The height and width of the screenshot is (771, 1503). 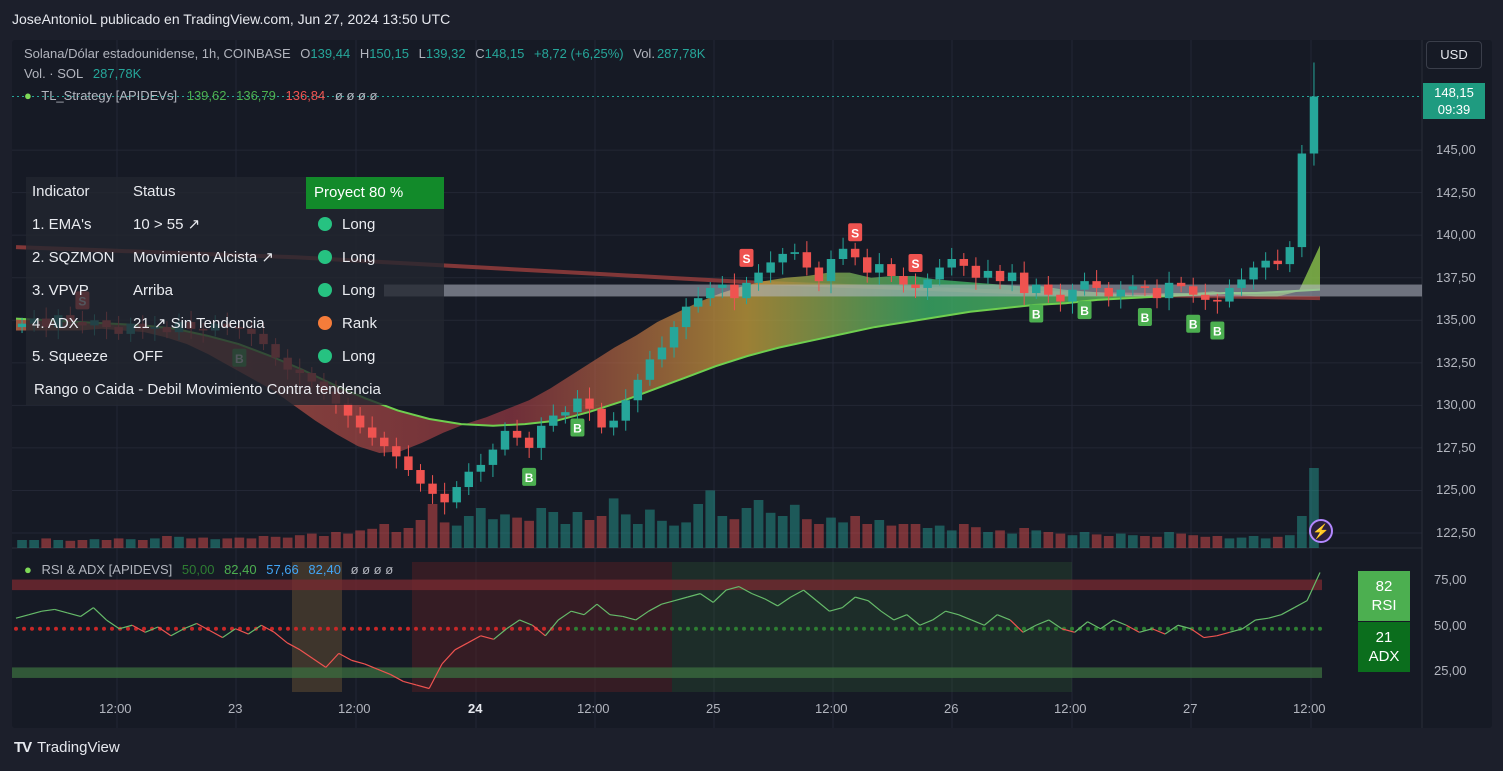 I want to click on volume-legend: Vol. · SOL 287,78K, so click(x=85, y=73).